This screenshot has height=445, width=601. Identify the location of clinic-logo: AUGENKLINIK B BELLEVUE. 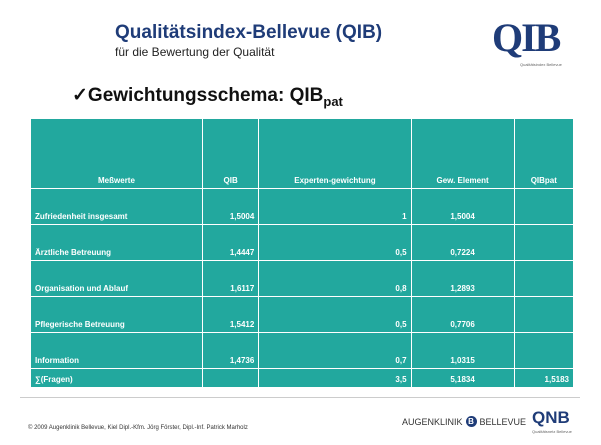
(464, 421).